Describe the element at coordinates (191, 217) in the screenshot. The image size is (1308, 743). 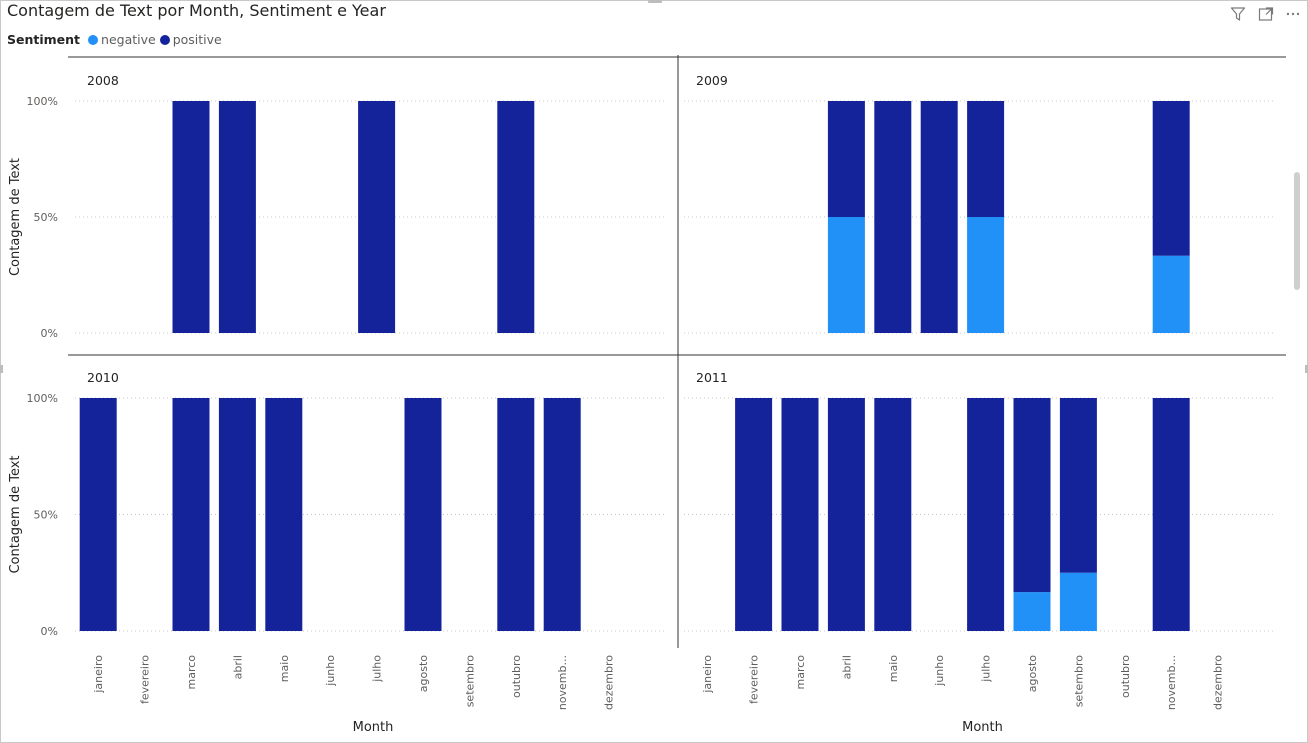
I see `bar-2008-2-positive` at that location.